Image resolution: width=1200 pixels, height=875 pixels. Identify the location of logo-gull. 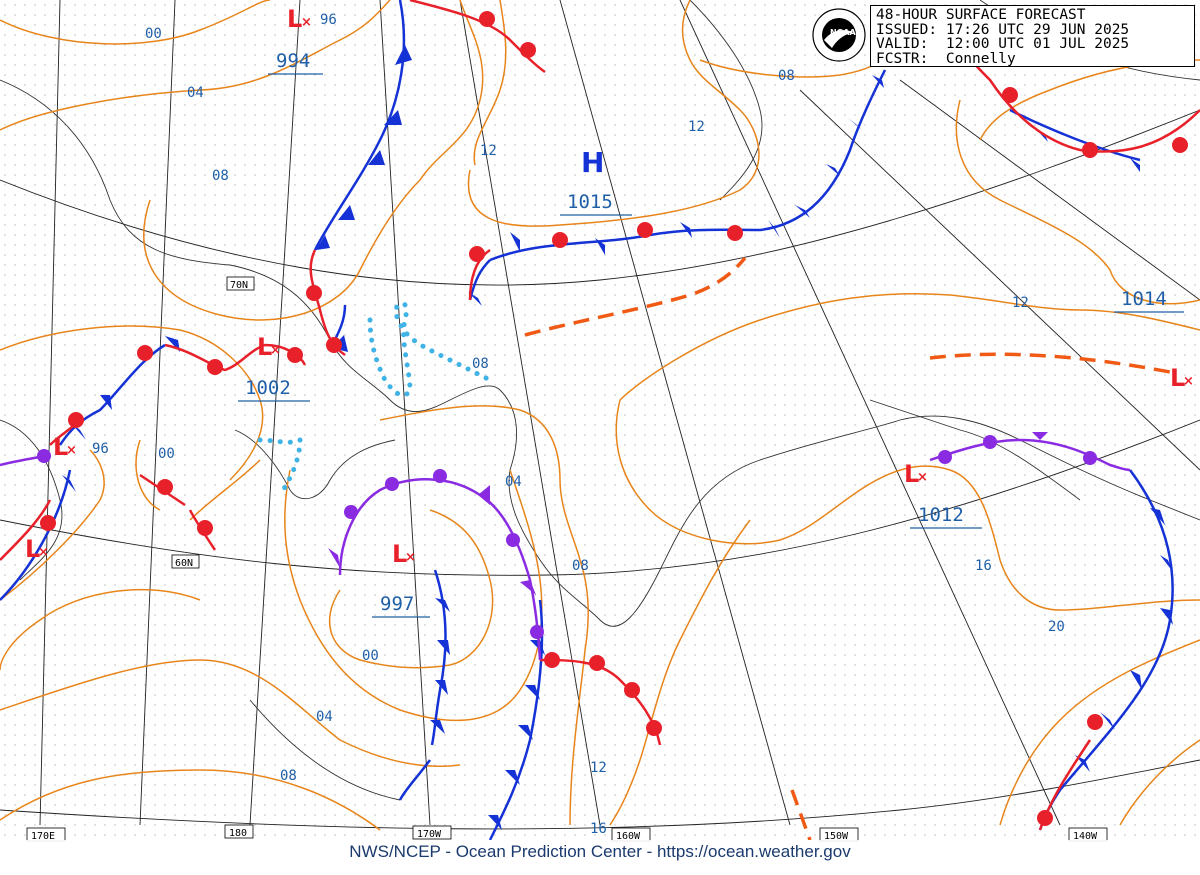
(839, 39).